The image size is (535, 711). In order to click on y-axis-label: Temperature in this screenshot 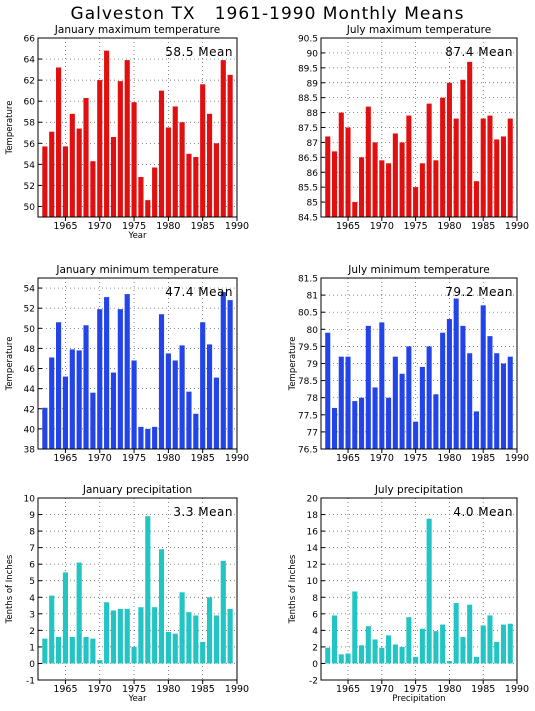, I will do `click(10, 128)`.